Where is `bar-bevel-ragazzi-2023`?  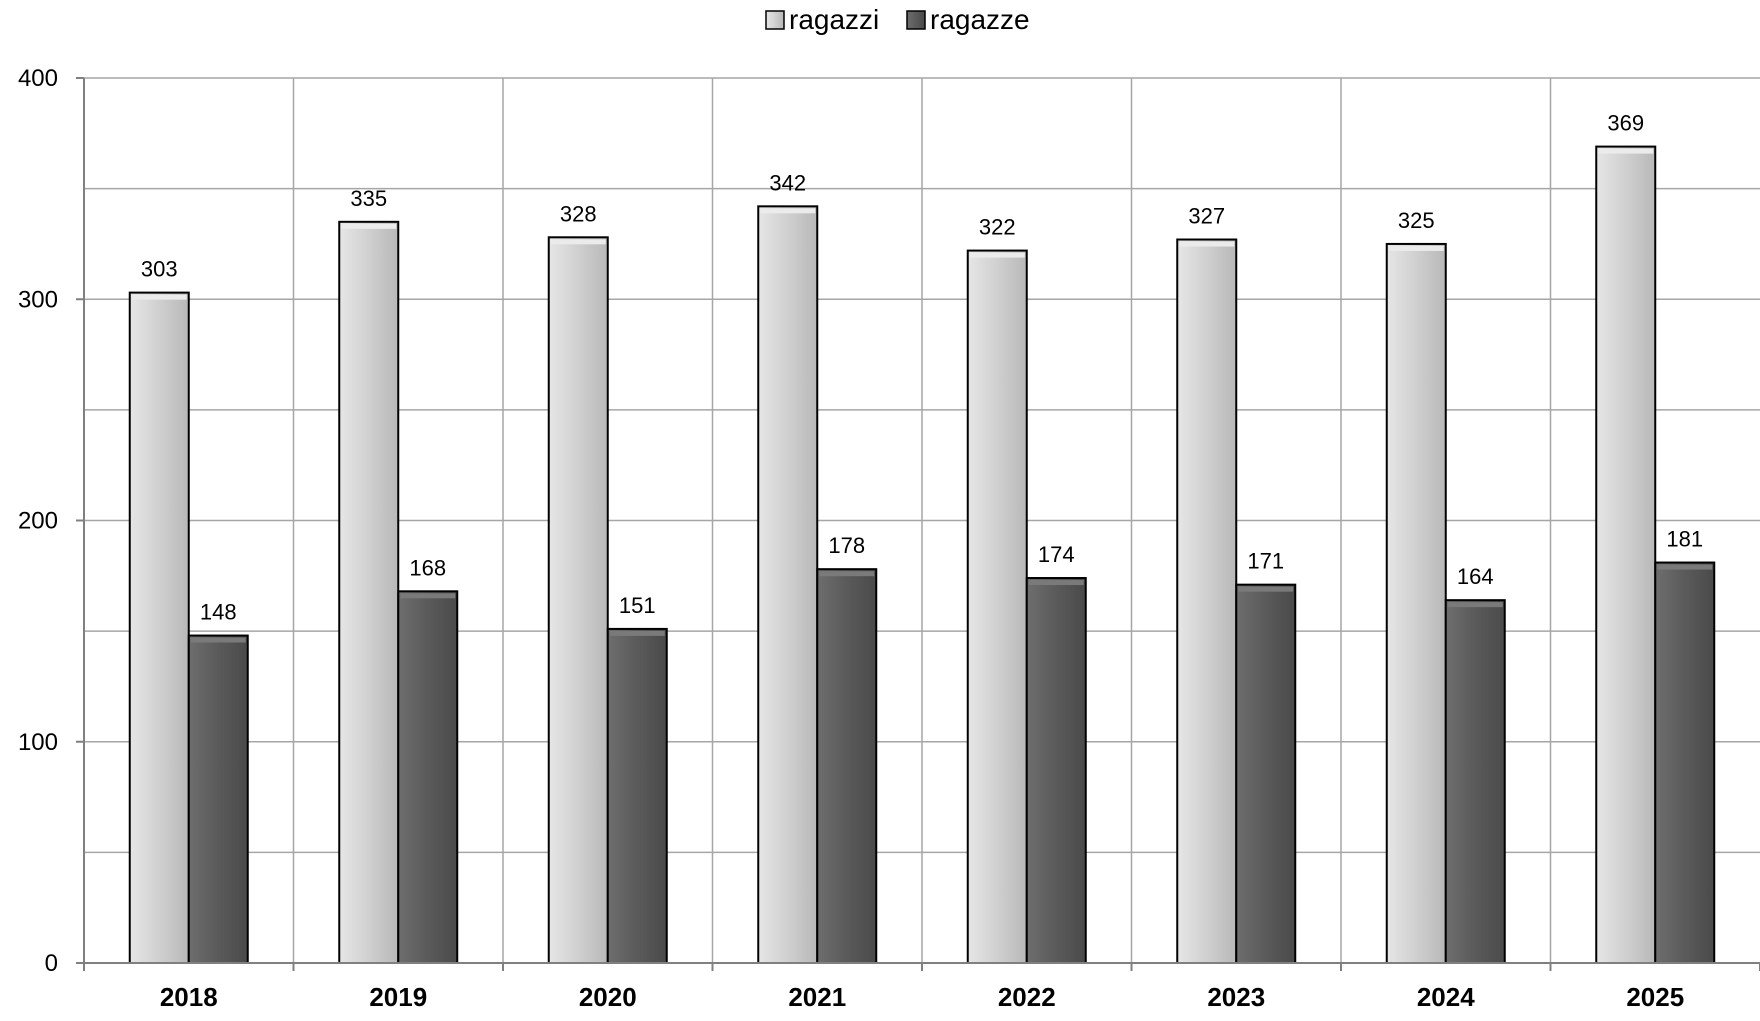 bar-bevel-ragazzi-2023 is located at coordinates (1207, 244).